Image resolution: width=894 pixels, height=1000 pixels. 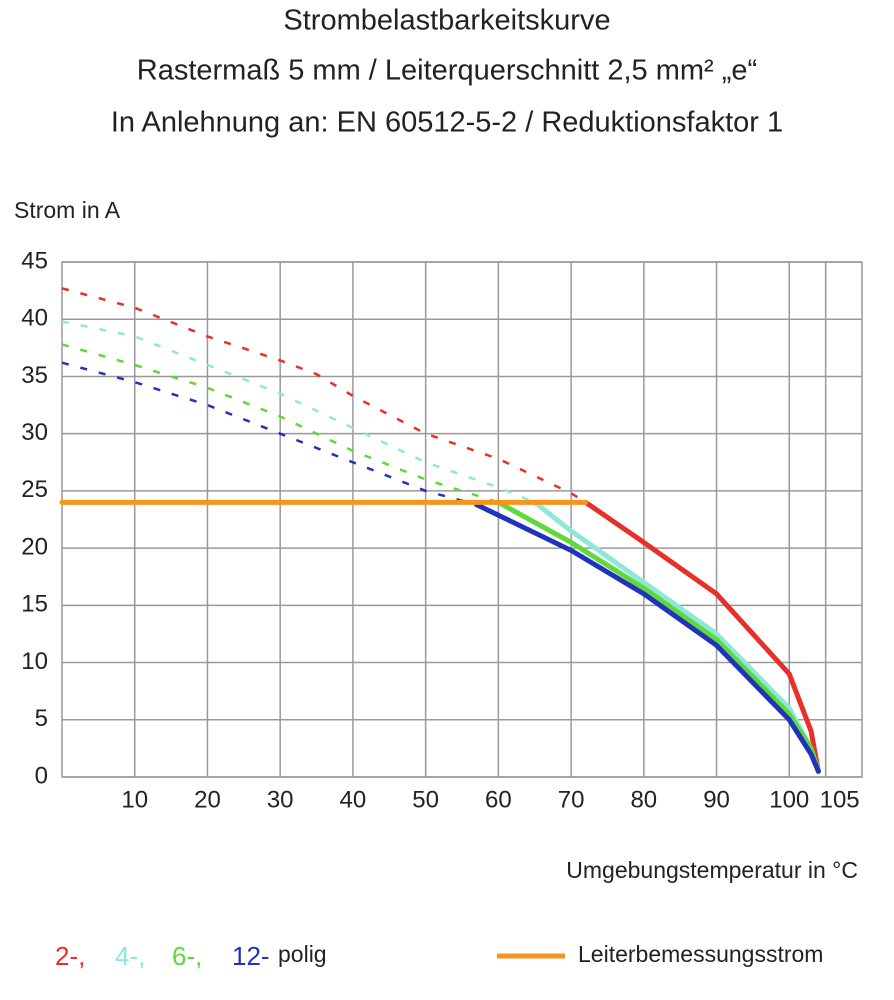 I want to click on y-tick-label: 40, so click(x=34, y=318).